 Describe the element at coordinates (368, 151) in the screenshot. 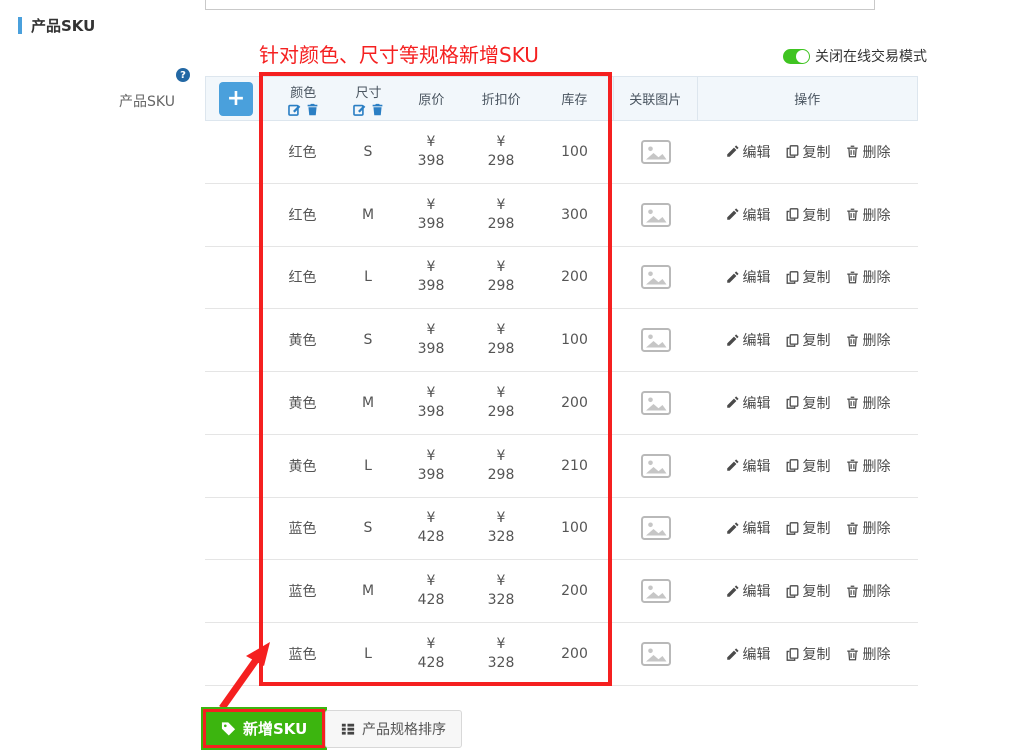

I see `cell-size: S` at that location.